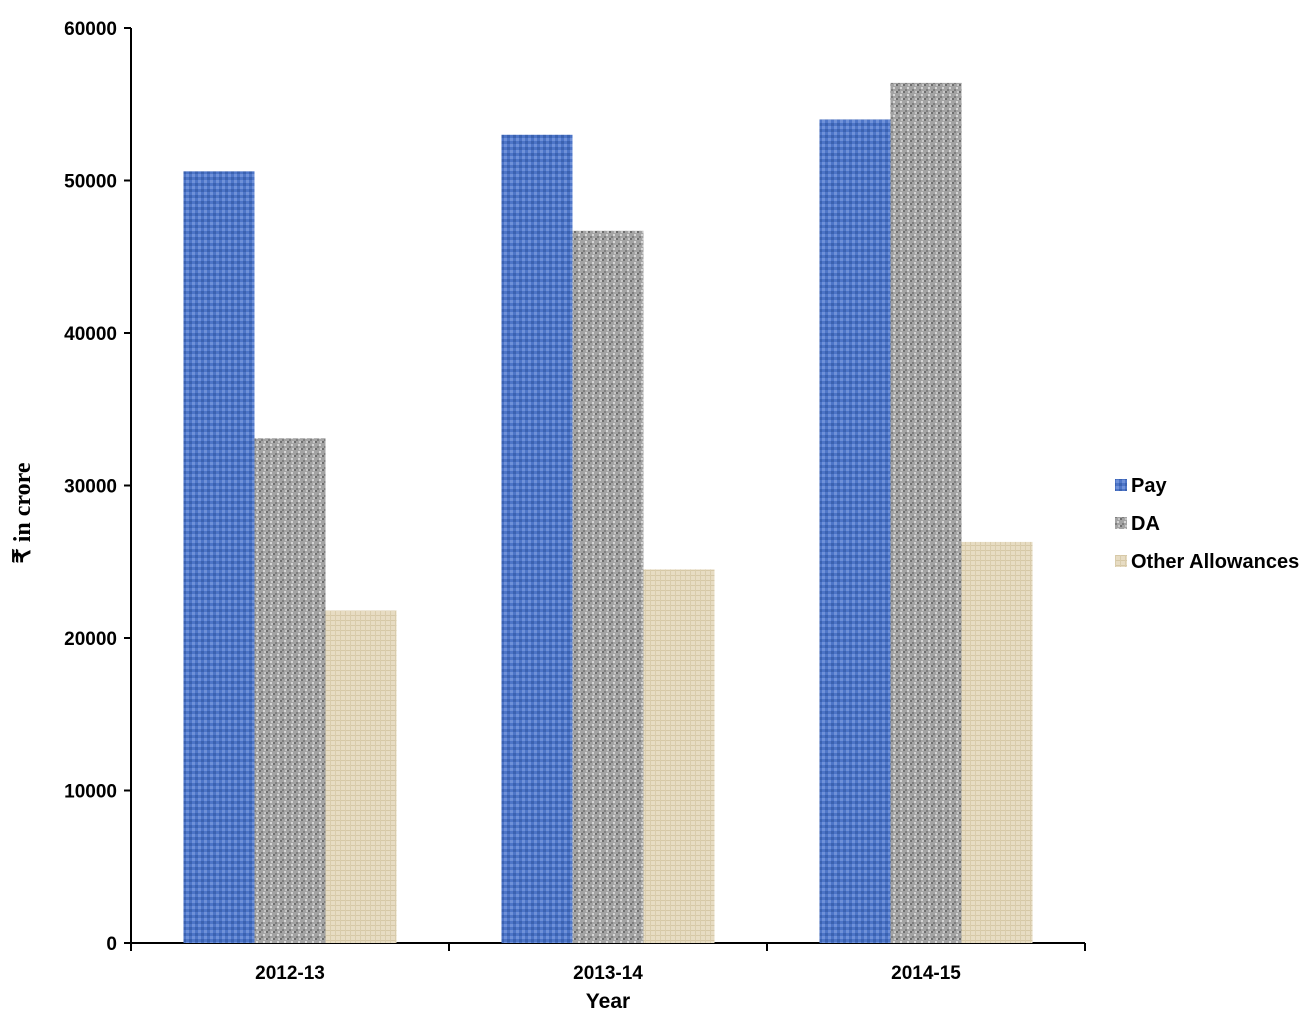 The width and height of the screenshot is (1314, 1016). What do you see at coordinates (1121, 561) in the screenshot?
I see `legend-swatch-other-allowances` at bounding box center [1121, 561].